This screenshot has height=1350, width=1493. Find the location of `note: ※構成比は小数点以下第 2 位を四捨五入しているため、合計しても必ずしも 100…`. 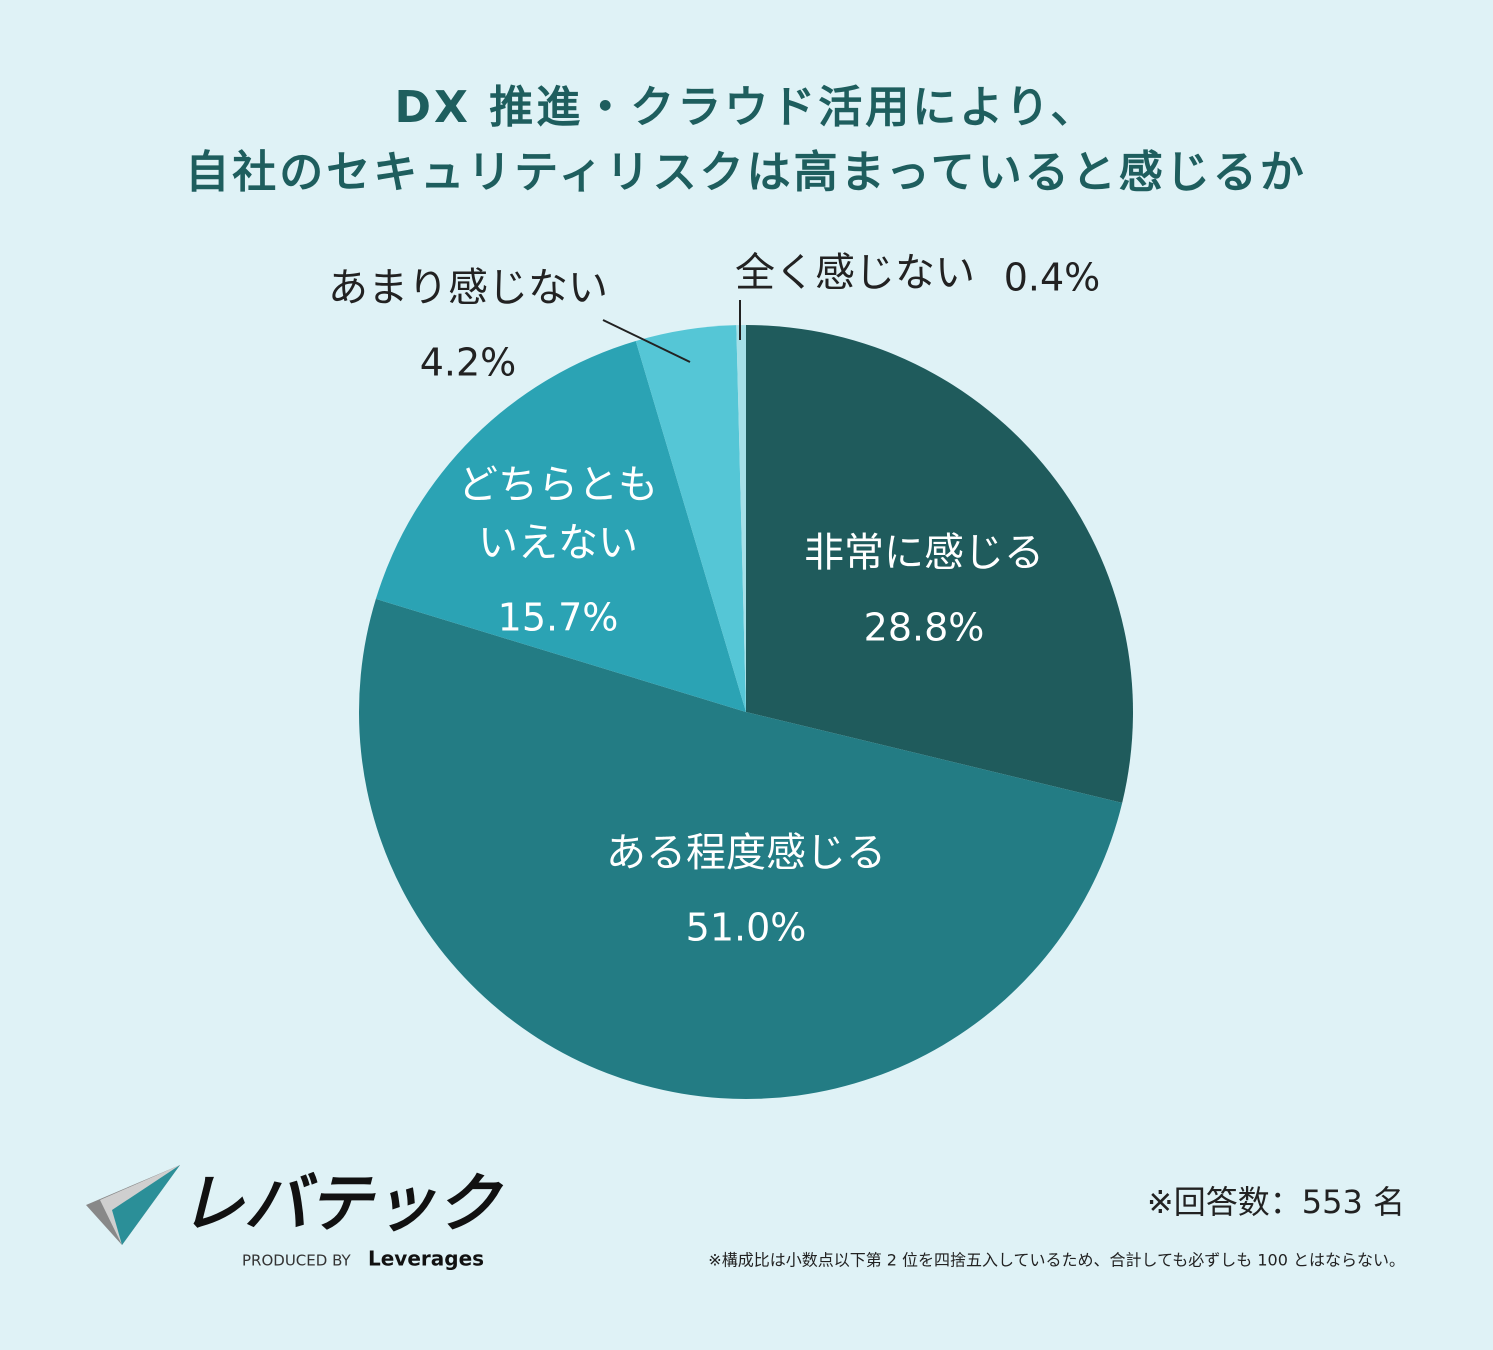

note: ※構成比は小数点以下第 2 位を四捨五入しているため、合計しても必ずしも 100… is located at coordinates (1056, 1260).